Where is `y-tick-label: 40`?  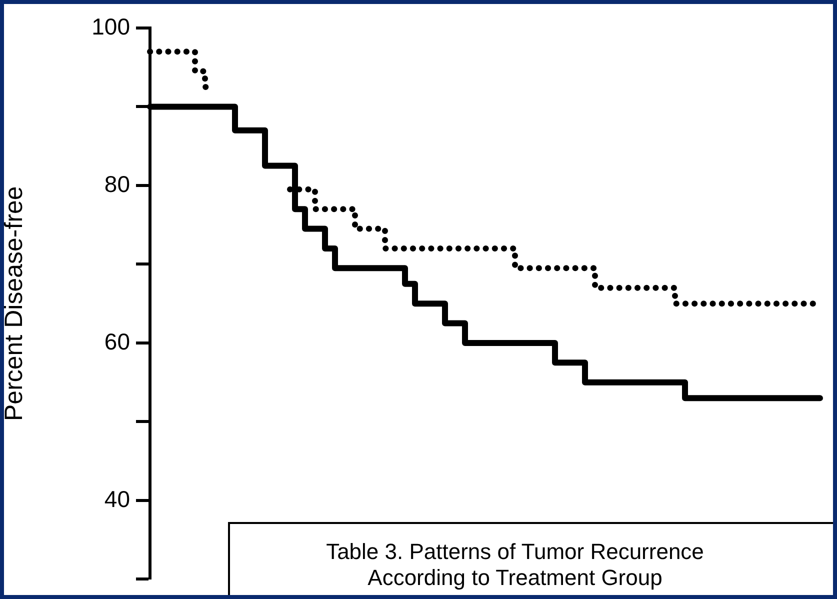
y-tick-label: 40 is located at coordinates (117, 499).